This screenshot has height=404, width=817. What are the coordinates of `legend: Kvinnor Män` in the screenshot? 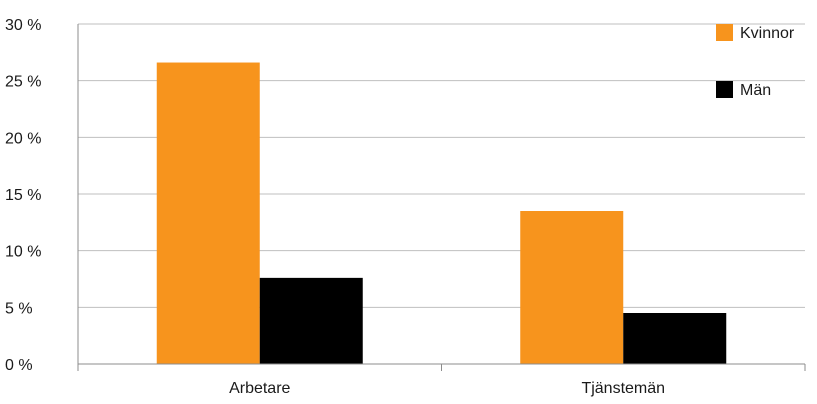 It's located at (755, 61).